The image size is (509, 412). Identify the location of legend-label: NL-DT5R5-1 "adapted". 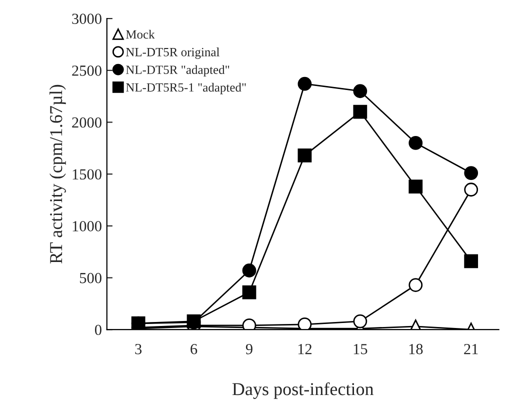
(186, 88).